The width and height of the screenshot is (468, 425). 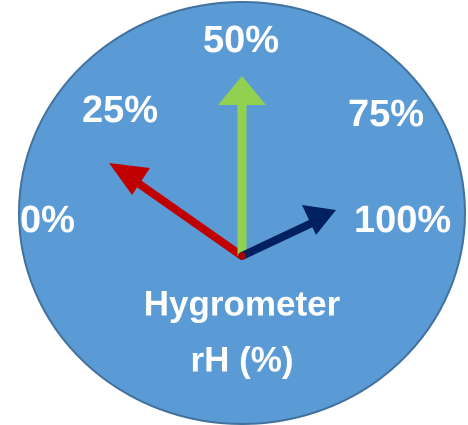 I want to click on scale-label: 25%, so click(x=120, y=110).